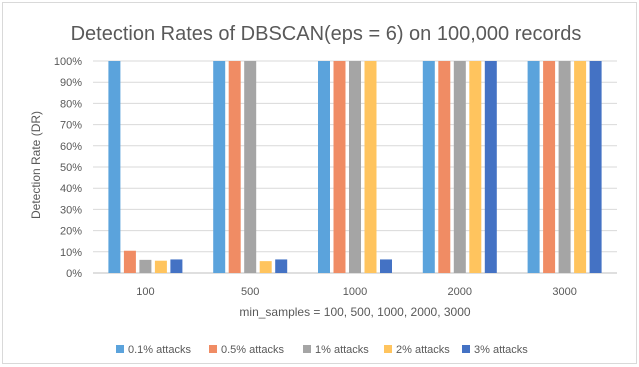 This screenshot has height=367, width=639. What do you see at coordinates (342, 350) in the screenshot?
I see `legend-label: 1% attacks` at bounding box center [342, 350].